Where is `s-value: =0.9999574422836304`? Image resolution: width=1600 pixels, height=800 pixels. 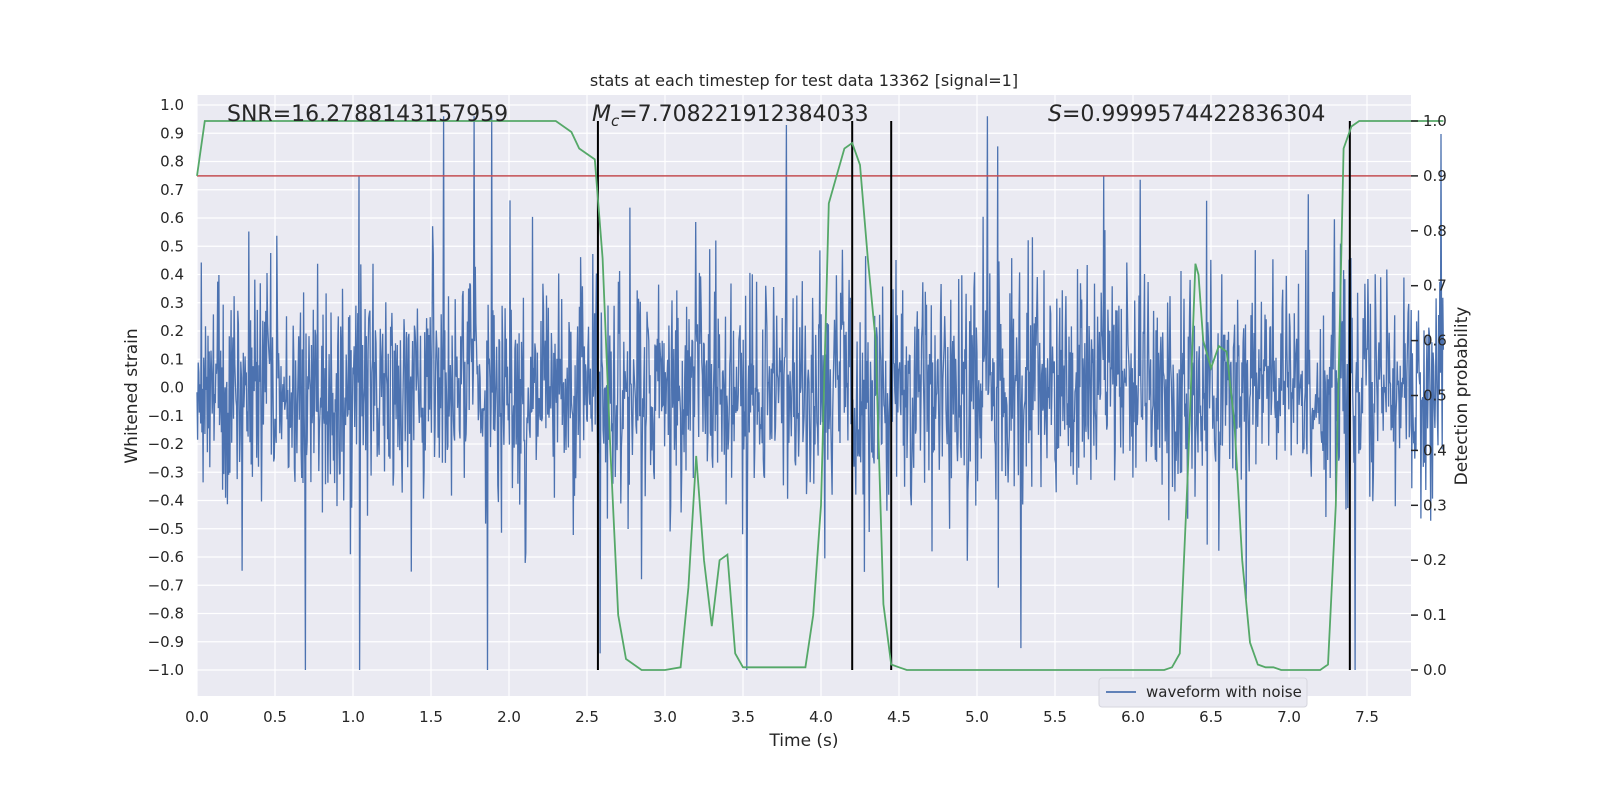 s-value: =0.9999574422836304 is located at coordinates (1193, 114).